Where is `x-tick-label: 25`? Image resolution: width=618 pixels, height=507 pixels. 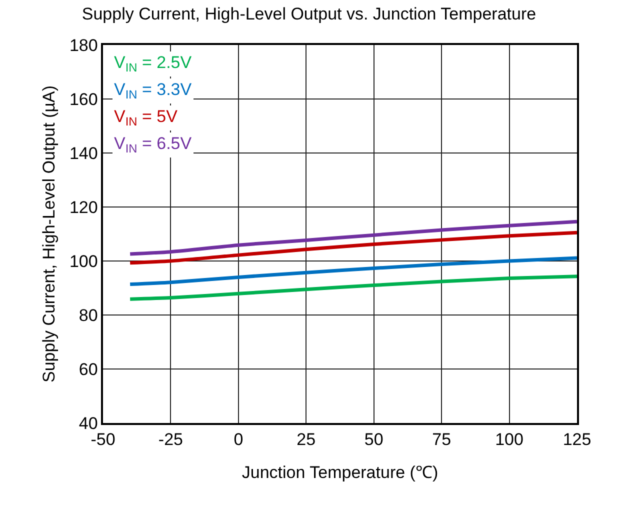 x-tick-label: 25 is located at coordinates (306, 440).